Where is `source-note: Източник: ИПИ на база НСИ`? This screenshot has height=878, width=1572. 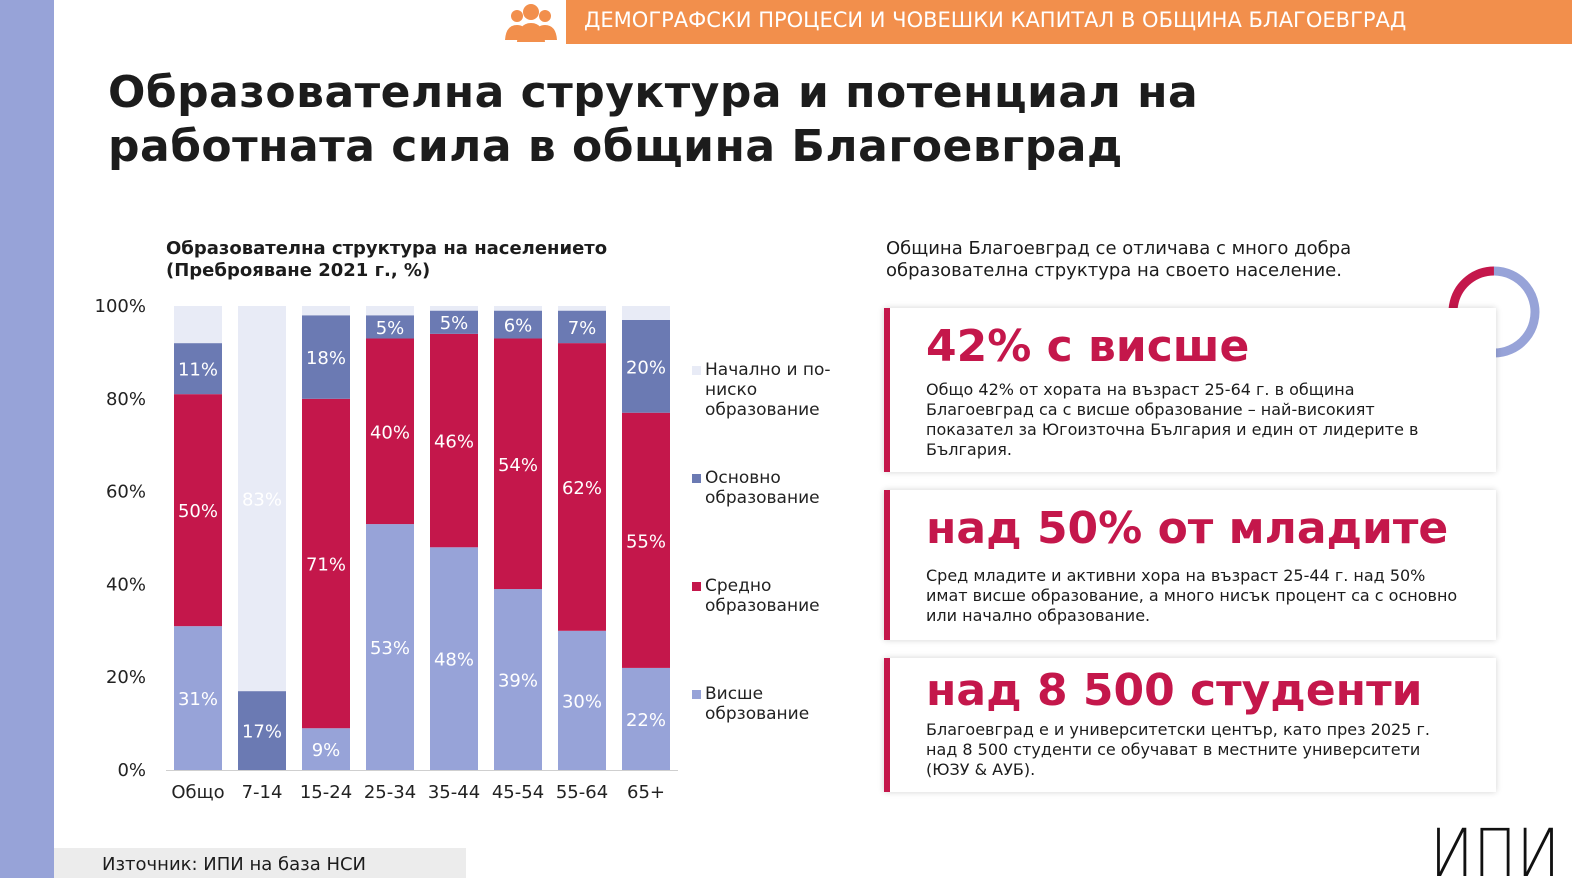
source-note: Източник: ИПИ на база НСИ is located at coordinates (260, 863).